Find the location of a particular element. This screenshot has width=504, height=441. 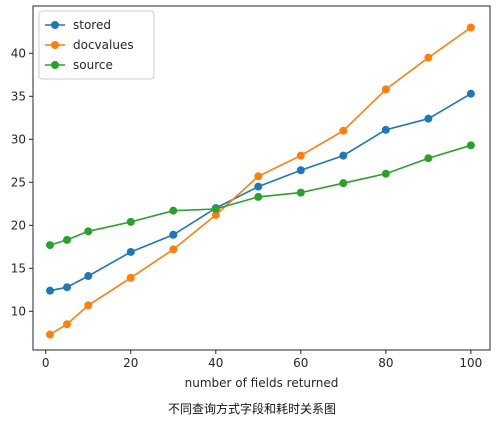

y-tick-label: 30 is located at coordinates (18, 139).